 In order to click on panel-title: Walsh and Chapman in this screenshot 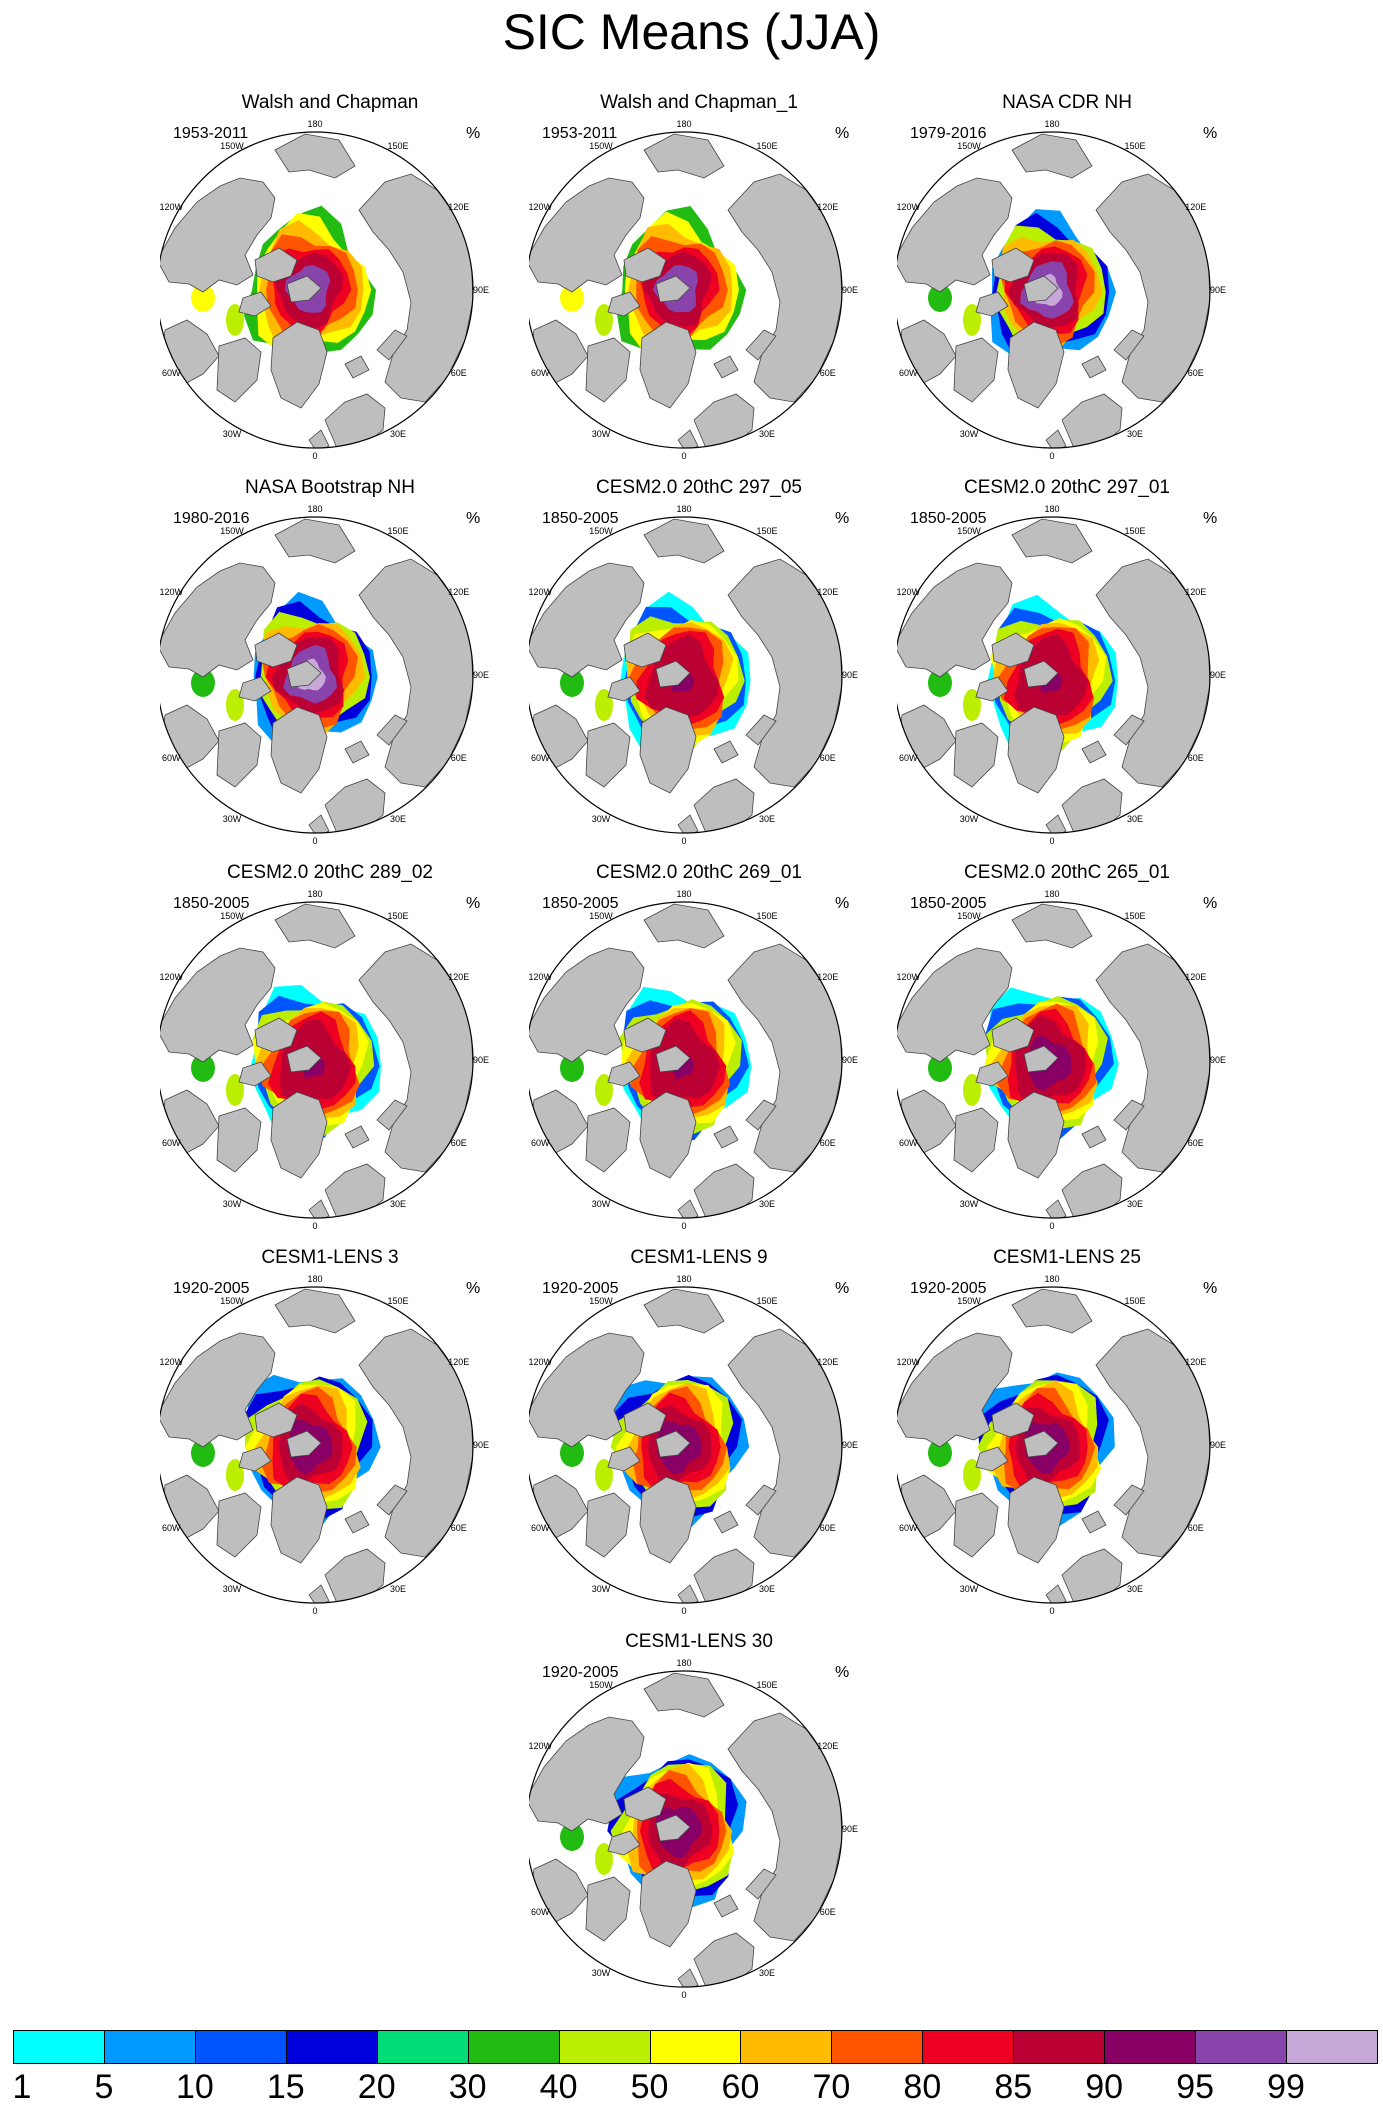, I will do `click(330, 102)`.